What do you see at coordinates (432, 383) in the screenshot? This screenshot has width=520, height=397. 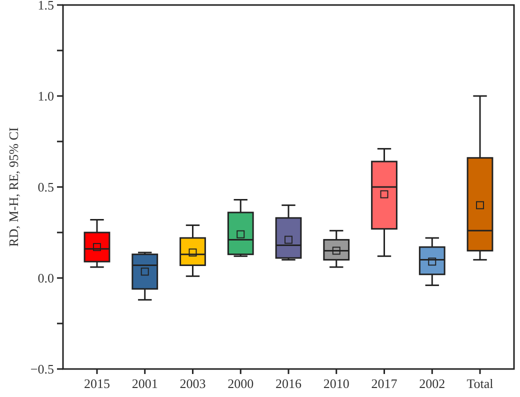 I see `x-tick-label: 2002` at bounding box center [432, 383].